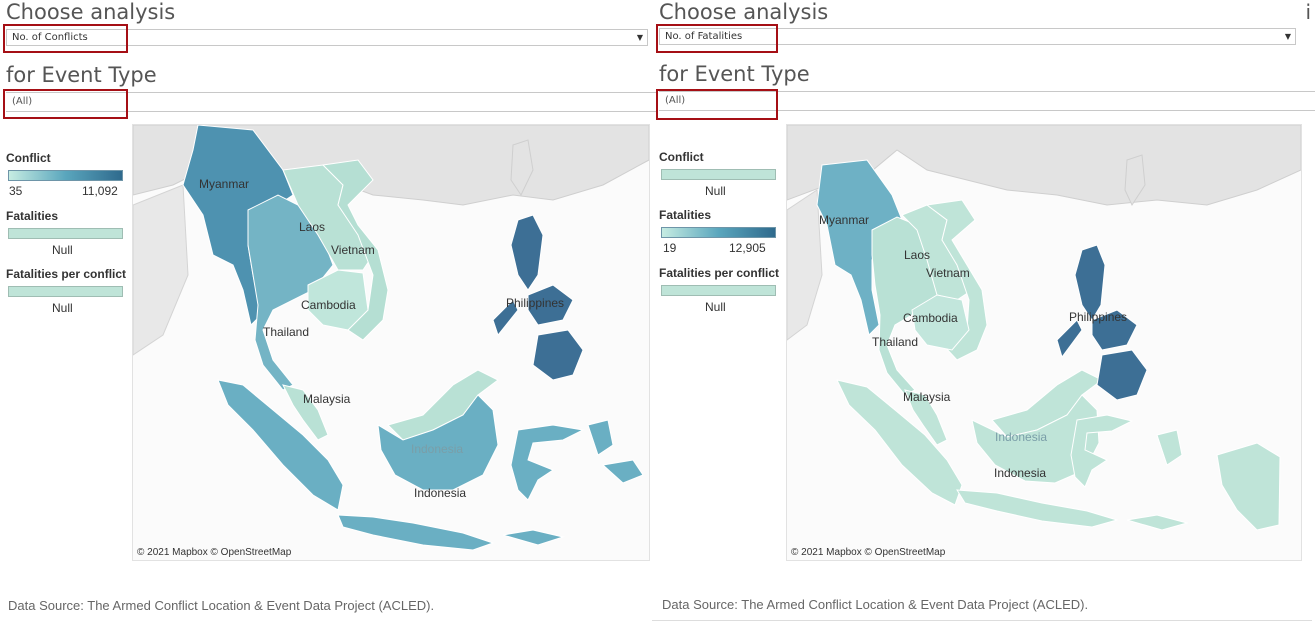 The height and width of the screenshot is (627, 1315). Describe the element at coordinates (100, 191) in the screenshot. I see `legend-conflict-max: 11,092` at that location.